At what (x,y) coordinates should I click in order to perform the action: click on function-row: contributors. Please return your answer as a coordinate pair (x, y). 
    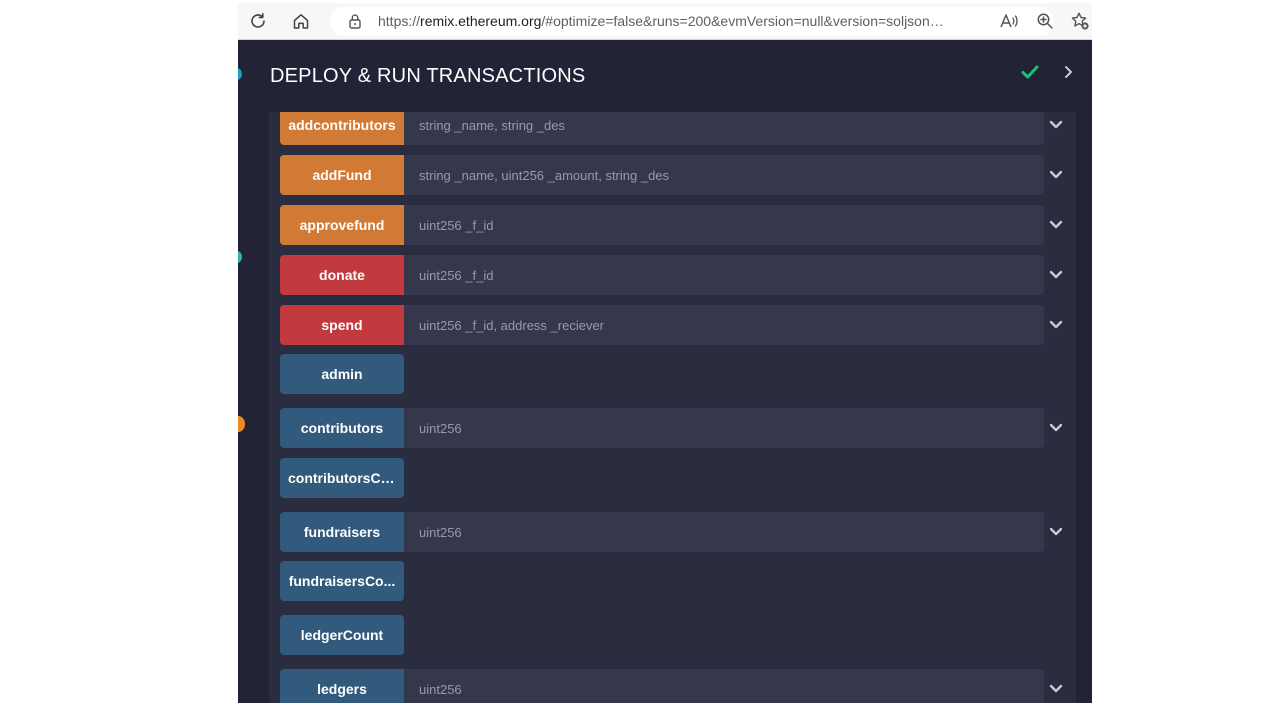
    Looking at the image, I should click on (678, 428).